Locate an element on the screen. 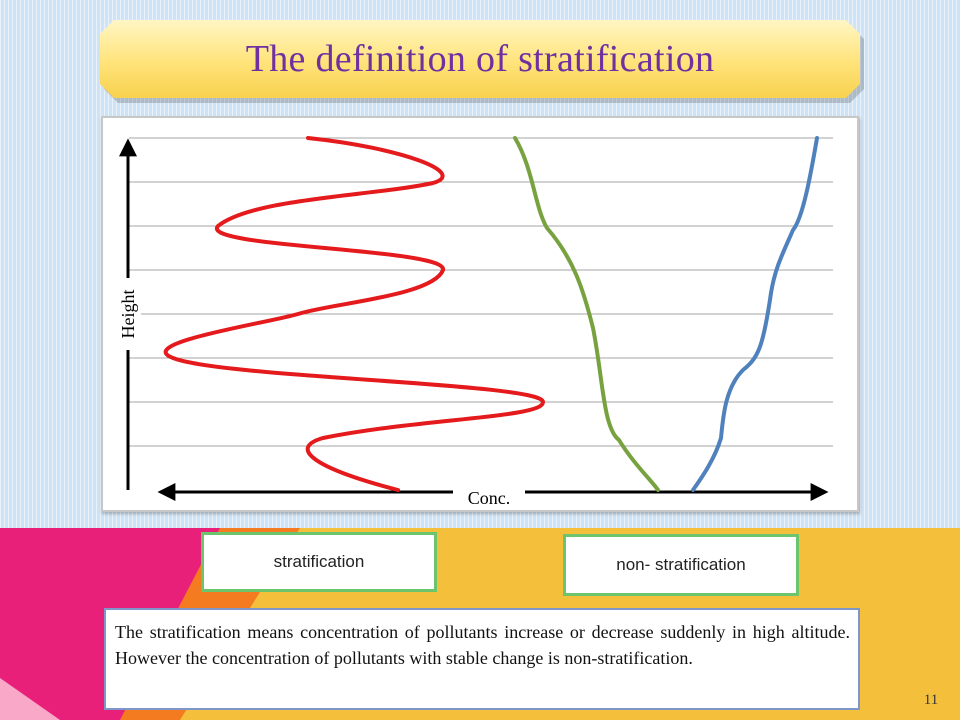  y-axis-label-background is located at coordinates (129, 314).